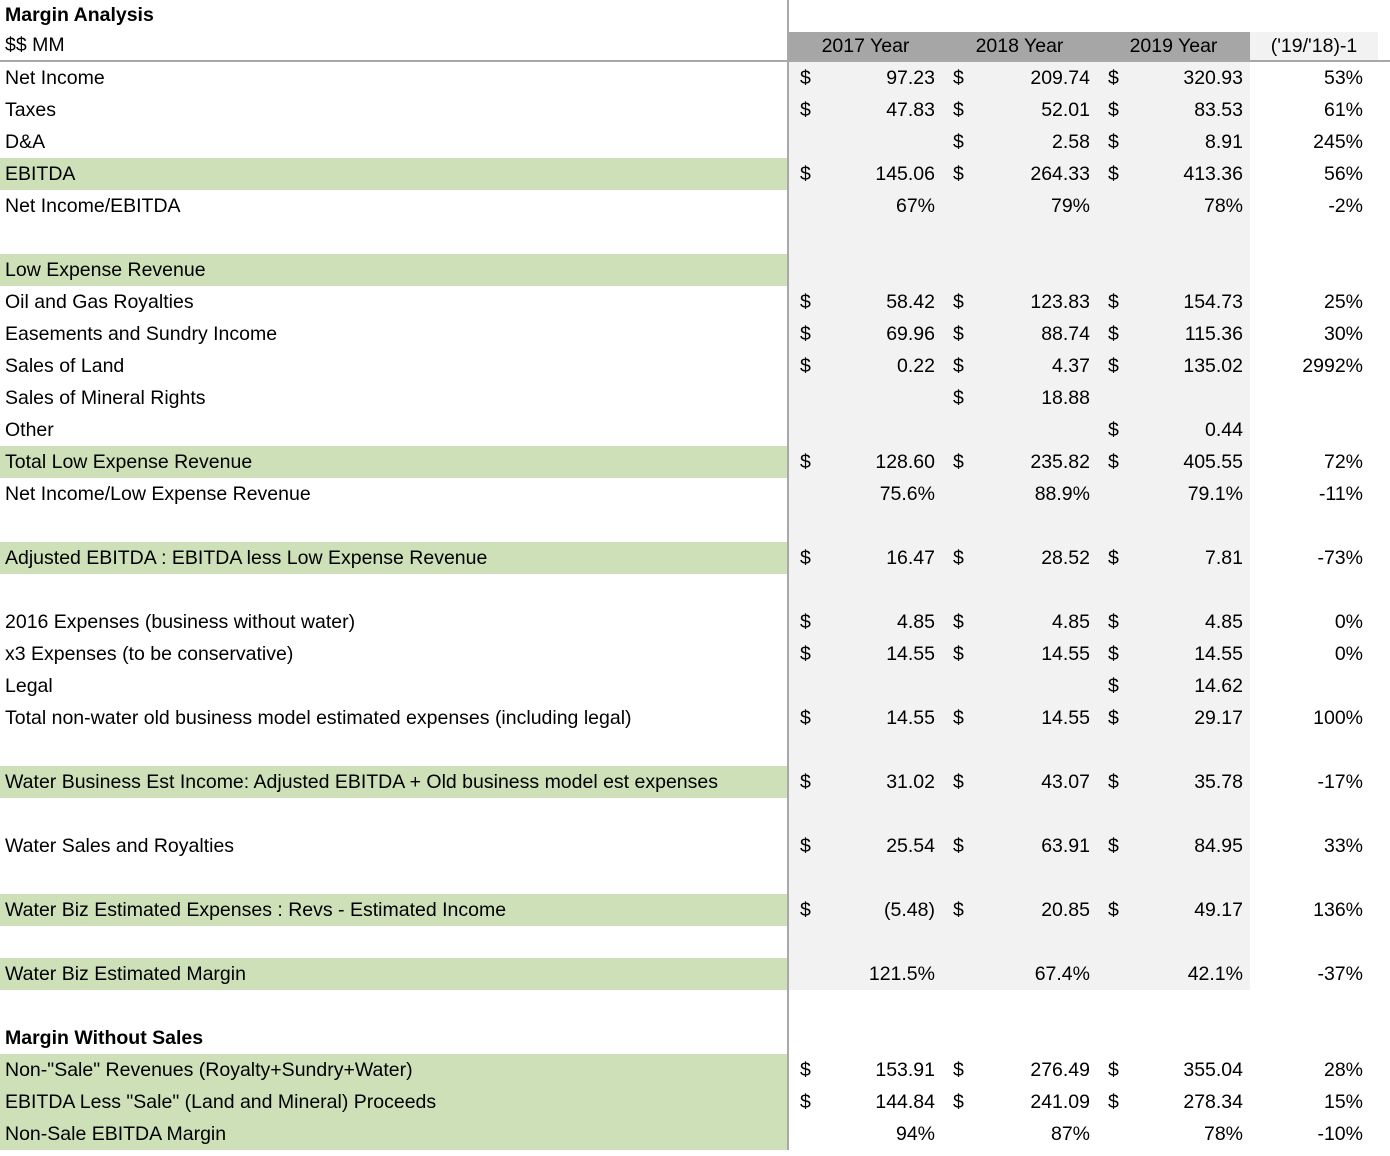  I want to click on row-label: Taxes, so click(30, 110).